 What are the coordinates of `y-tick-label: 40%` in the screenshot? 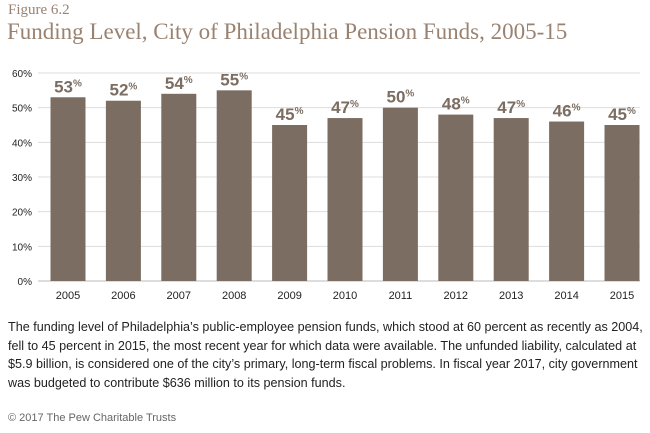 It's located at (22, 143).